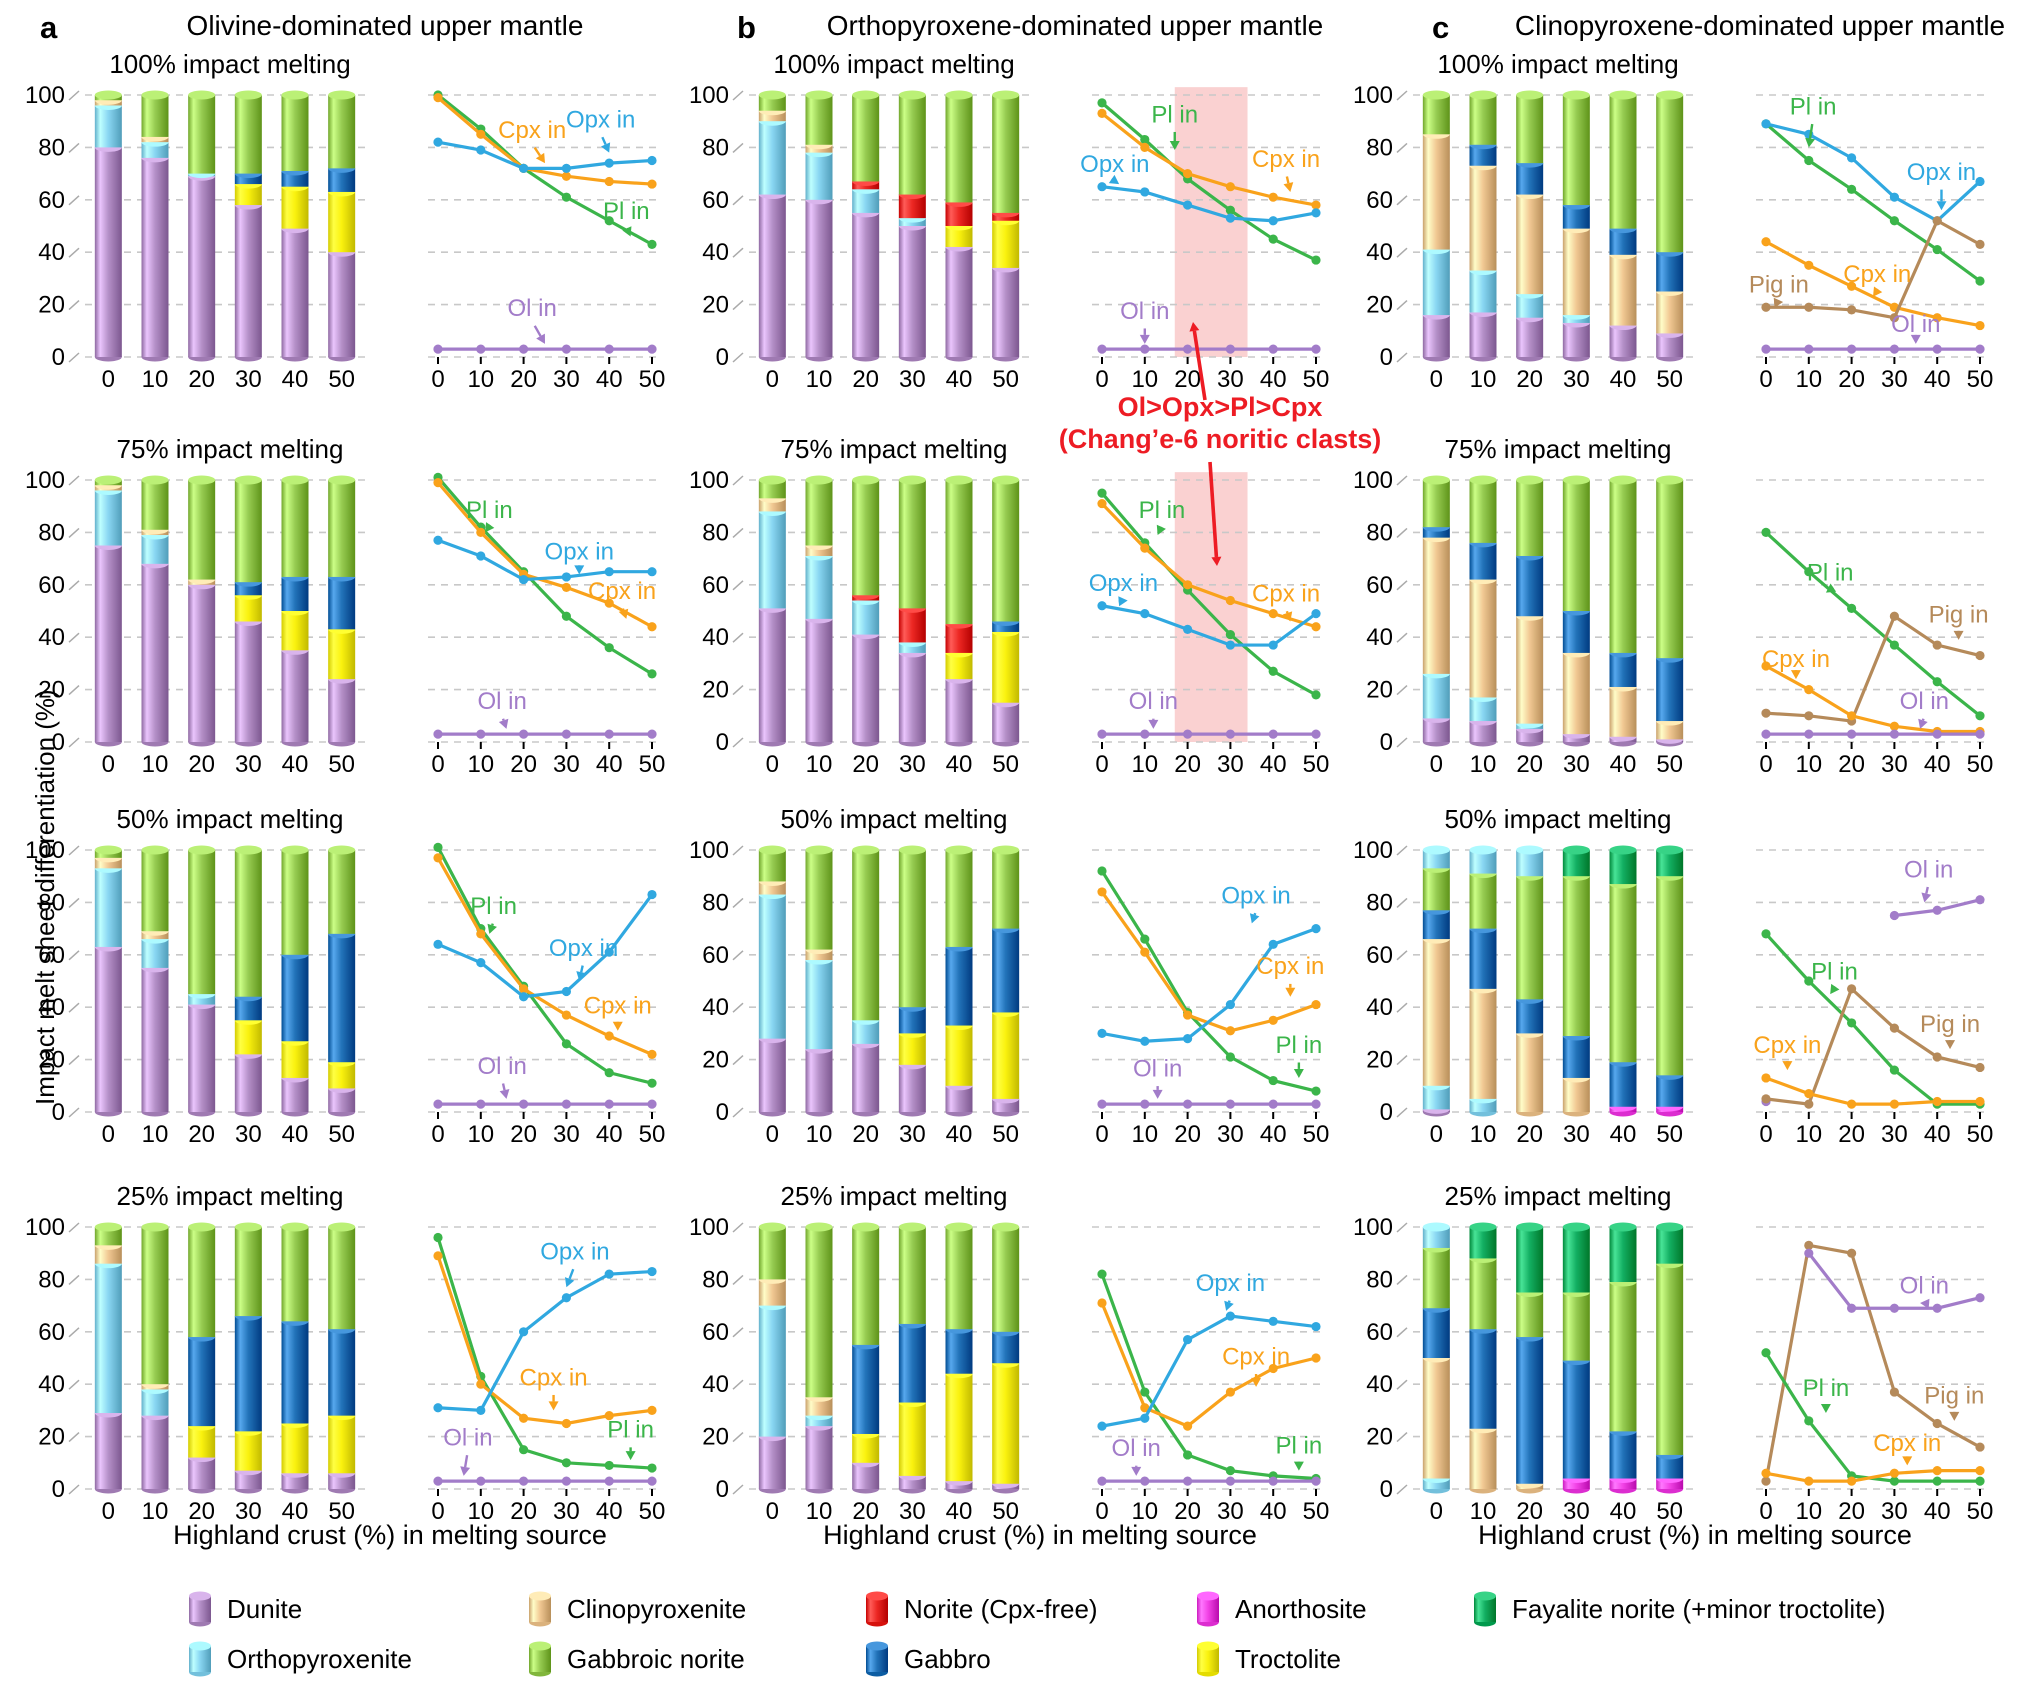 The height and width of the screenshot is (1681, 2021). I want to click on legend-swatch-norite, so click(877, 1609).